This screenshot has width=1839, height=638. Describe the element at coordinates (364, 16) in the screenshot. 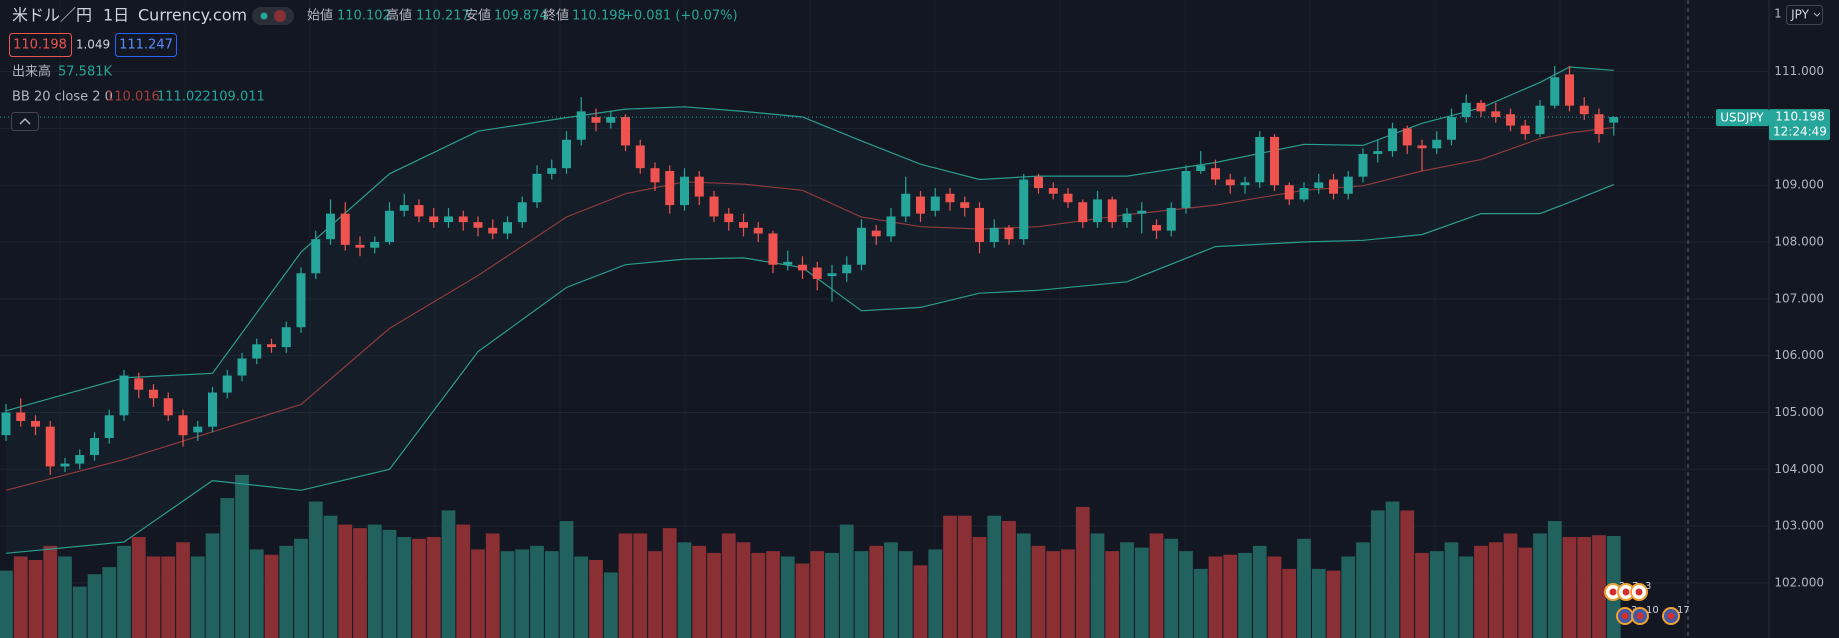

I see `ohlc-value: 110.102` at that location.